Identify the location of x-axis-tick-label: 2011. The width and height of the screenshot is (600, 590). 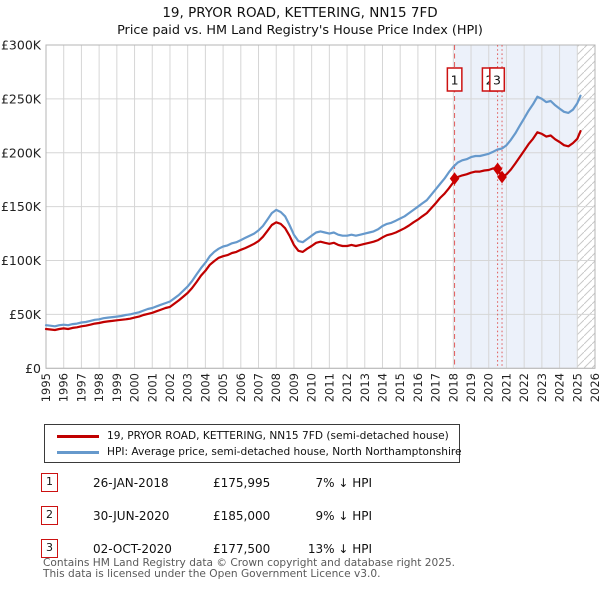
(329, 387).